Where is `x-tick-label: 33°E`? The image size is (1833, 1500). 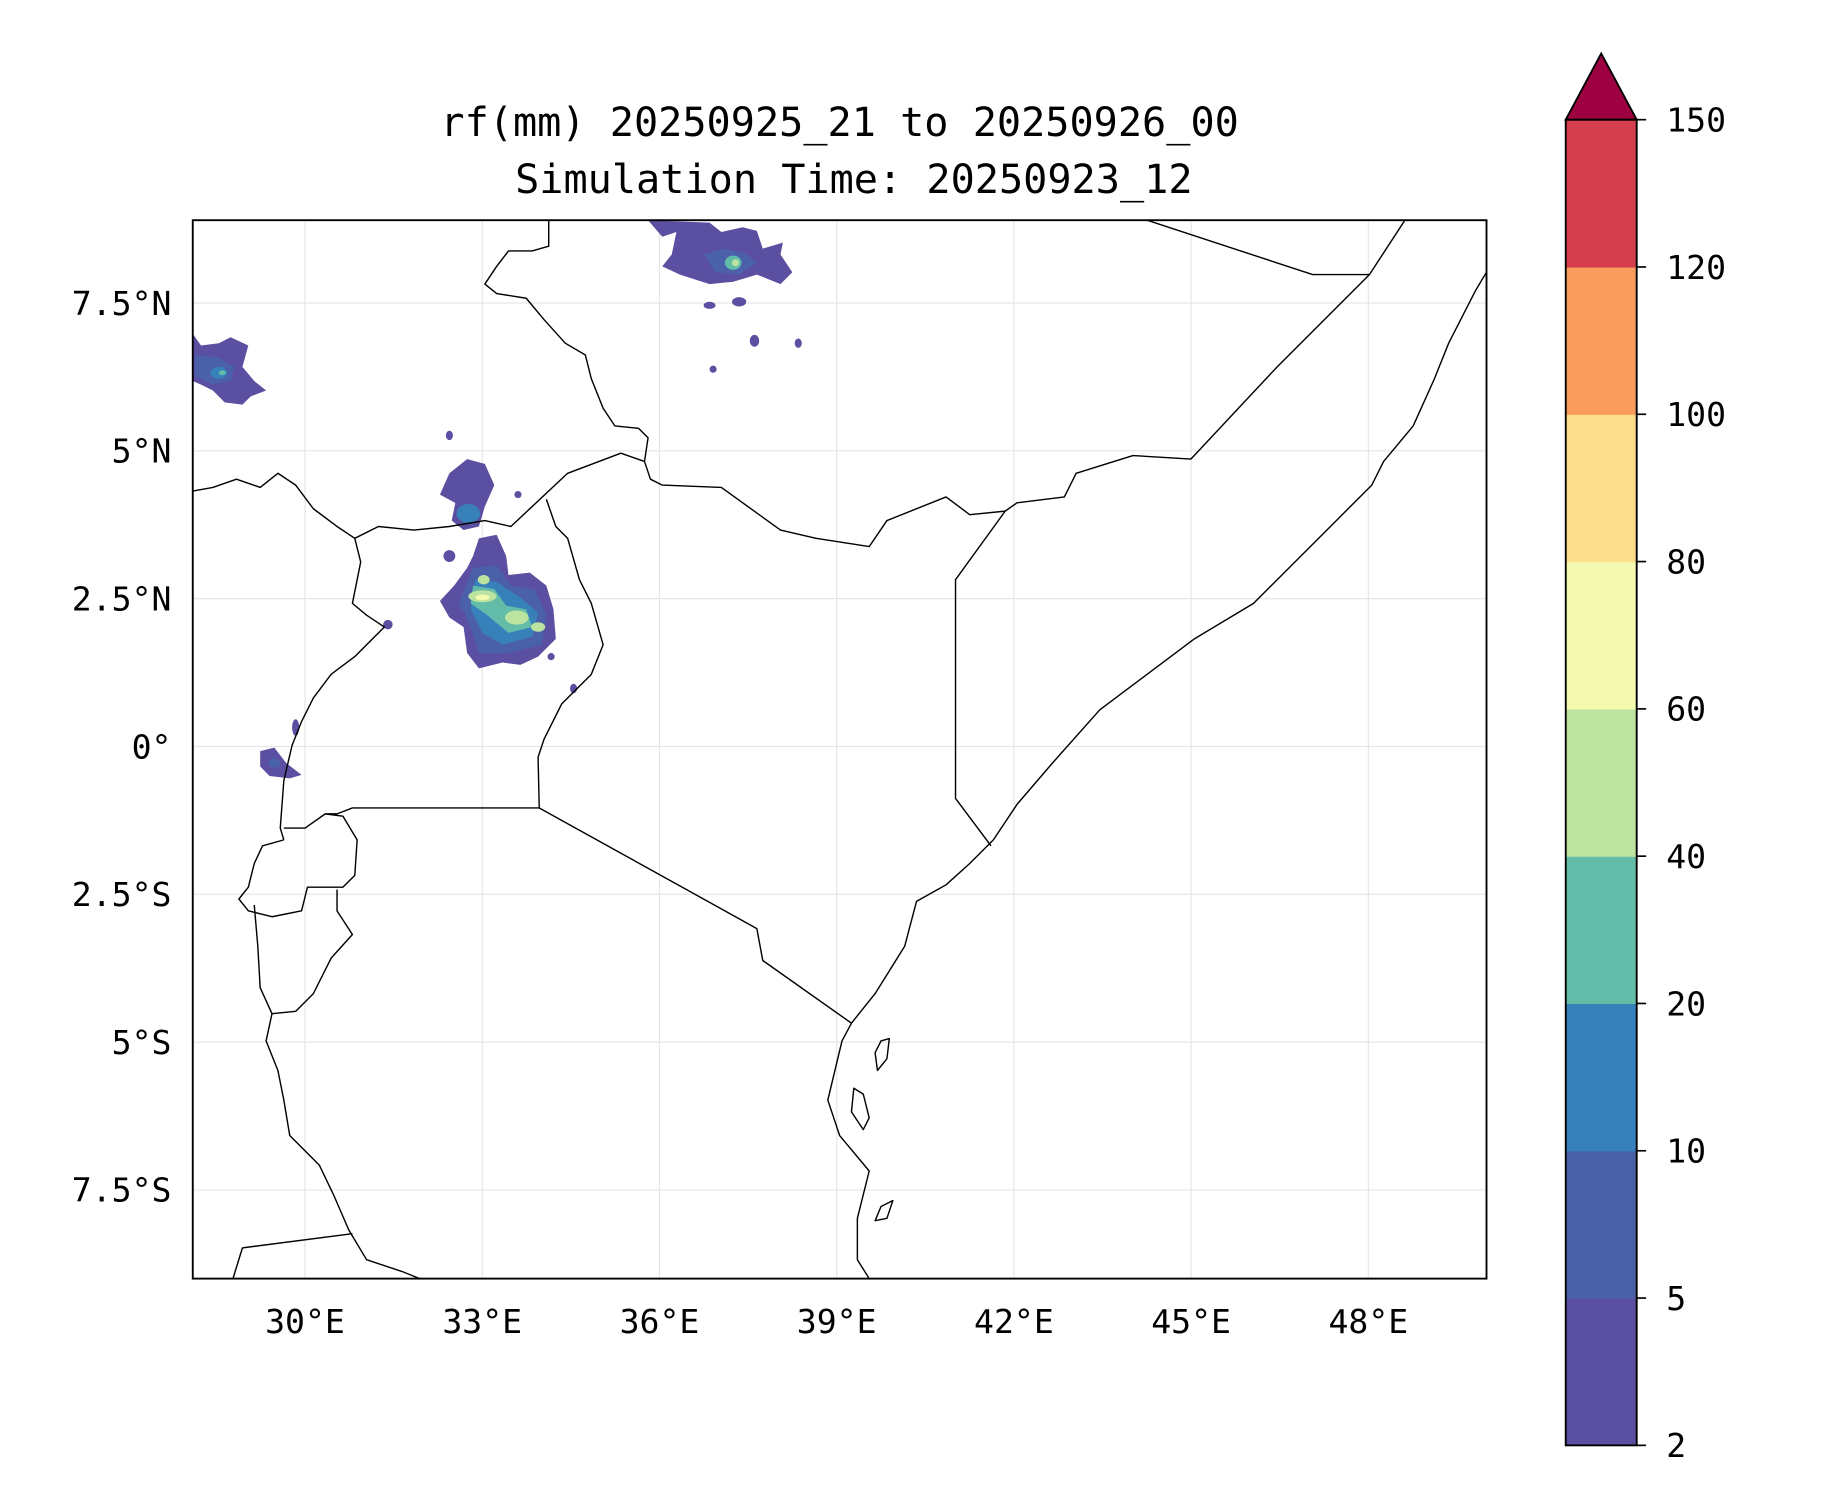 x-tick-label: 33°E is located at coordinates (482, 1321).